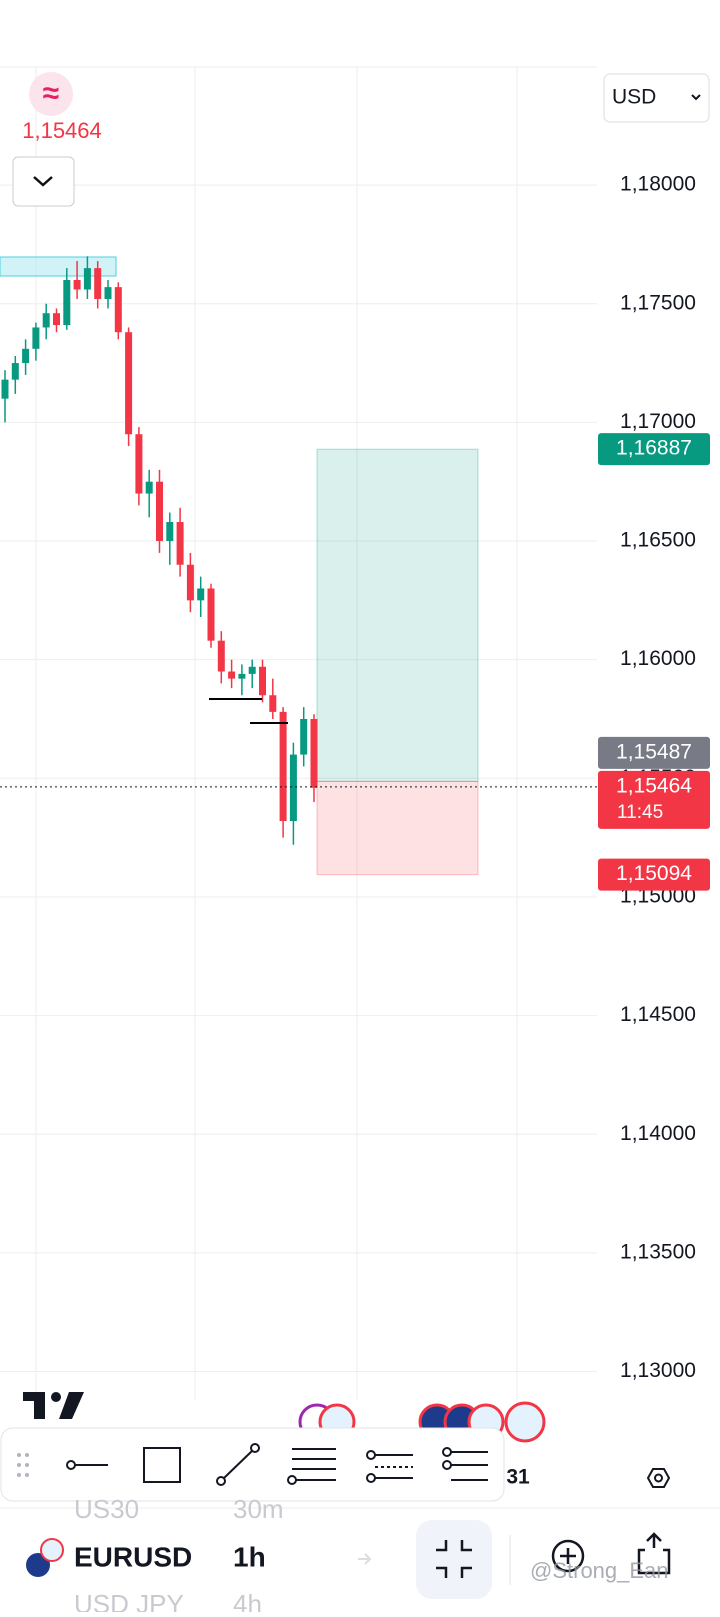 This screenshot has height=1617, width=720. I want to click on currency-select, so click(656, 98).